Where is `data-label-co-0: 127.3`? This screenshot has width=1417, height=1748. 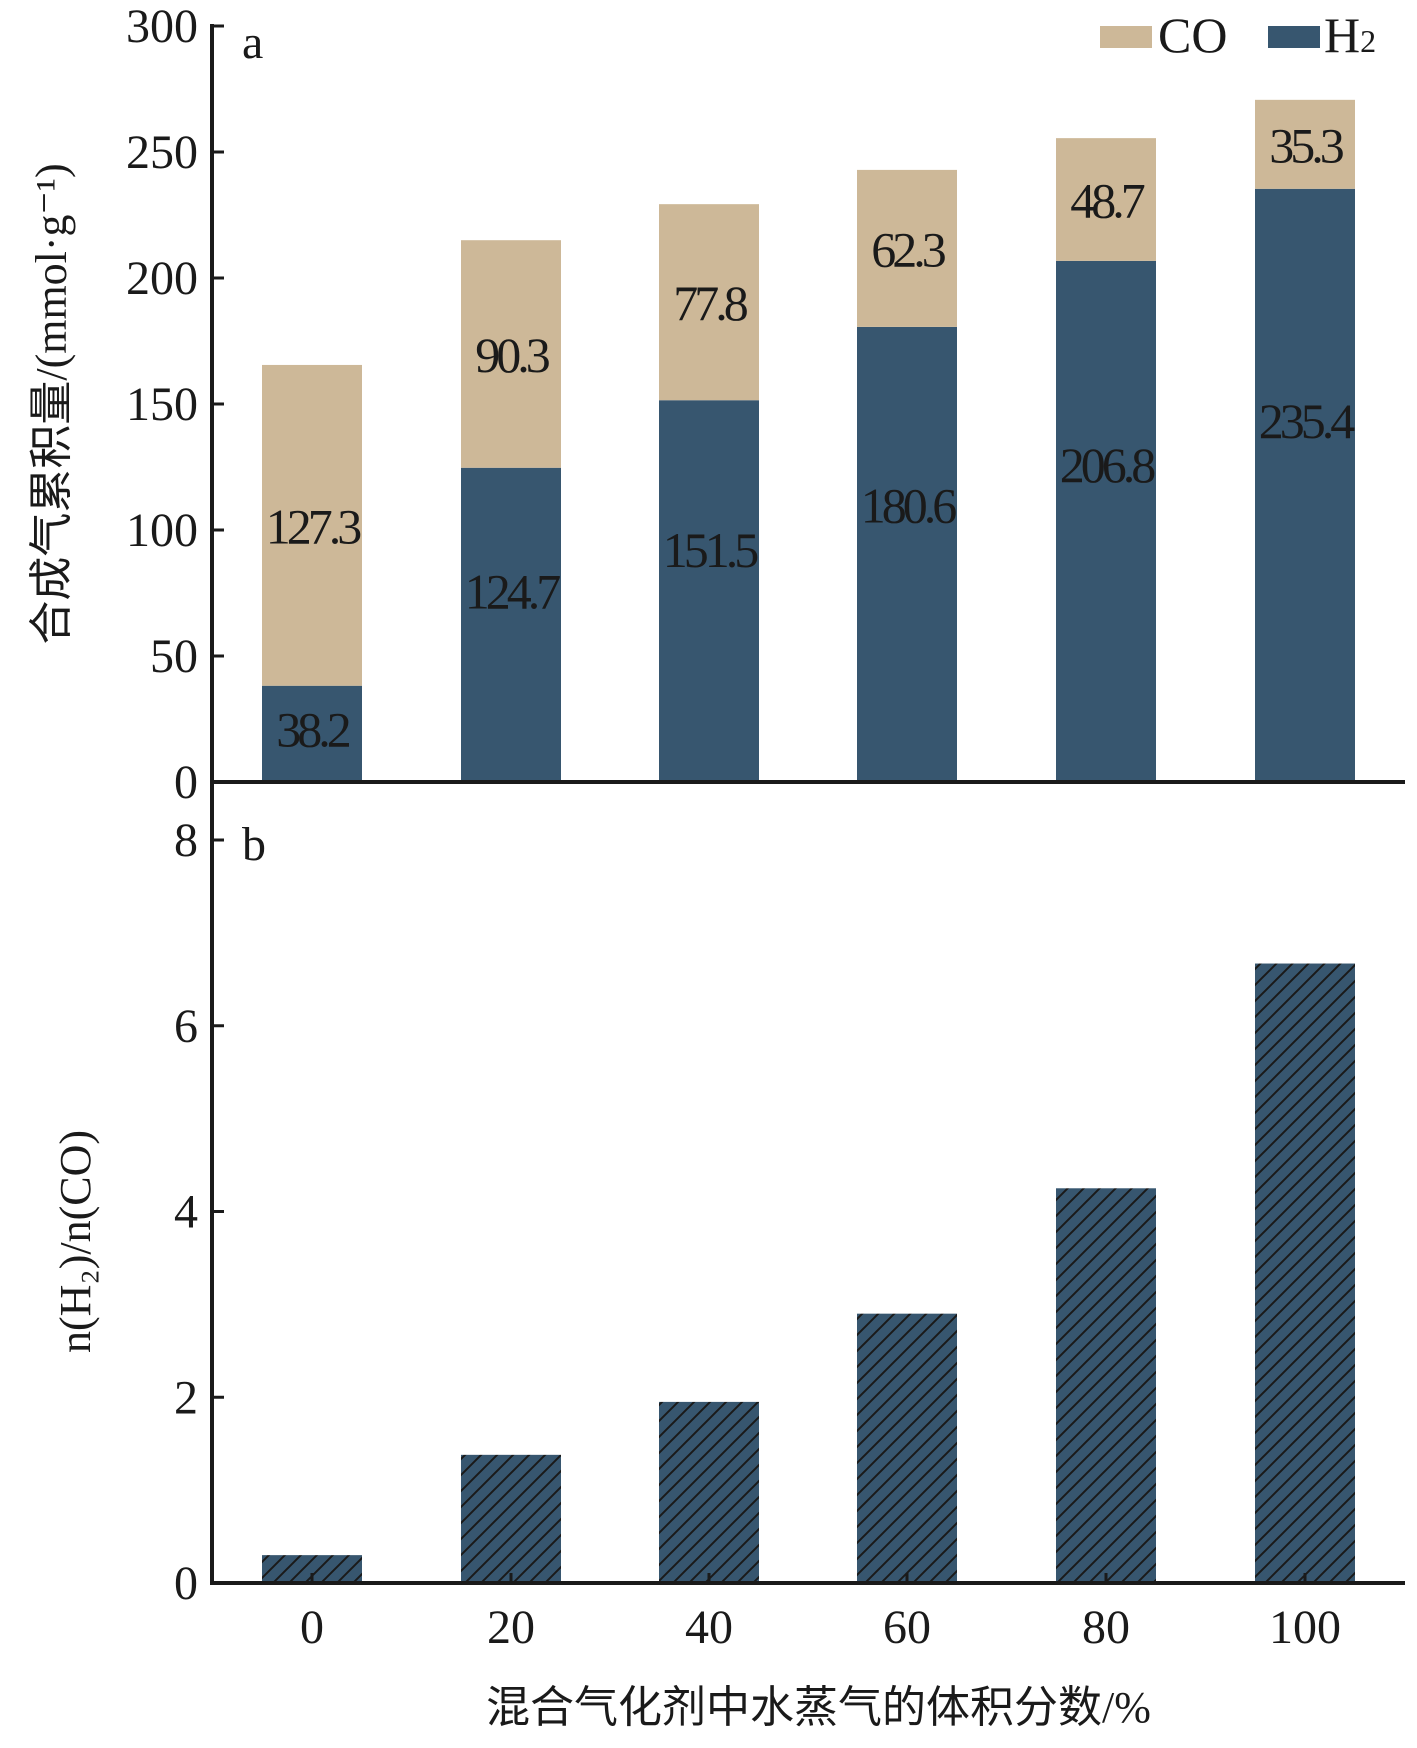 data-label-co-0: 127.3 is located at coordinates (314, 526).